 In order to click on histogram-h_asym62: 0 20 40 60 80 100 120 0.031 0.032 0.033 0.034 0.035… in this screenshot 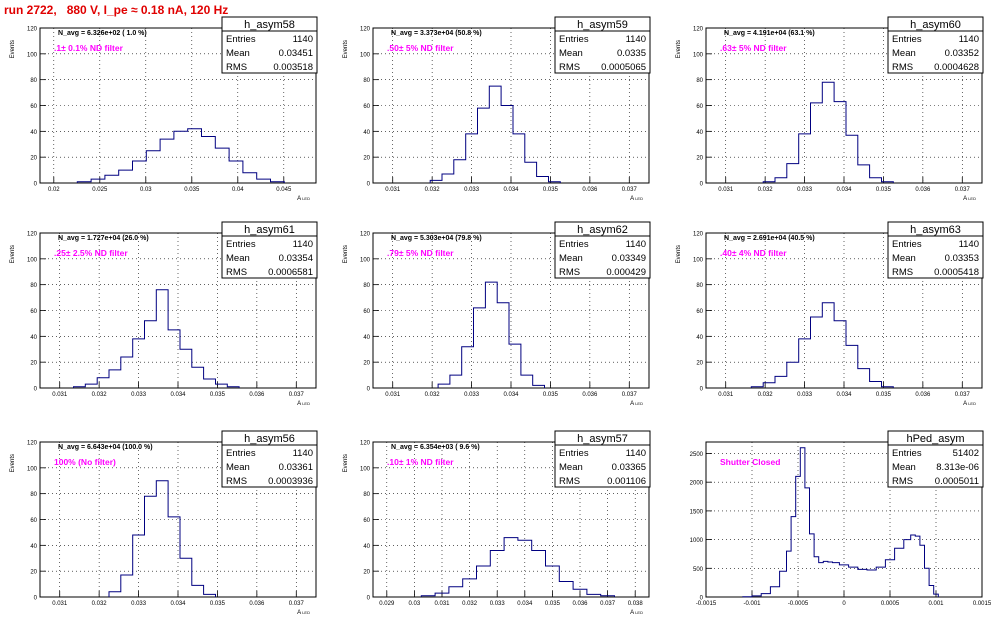, I will do `click(497, 314)`.